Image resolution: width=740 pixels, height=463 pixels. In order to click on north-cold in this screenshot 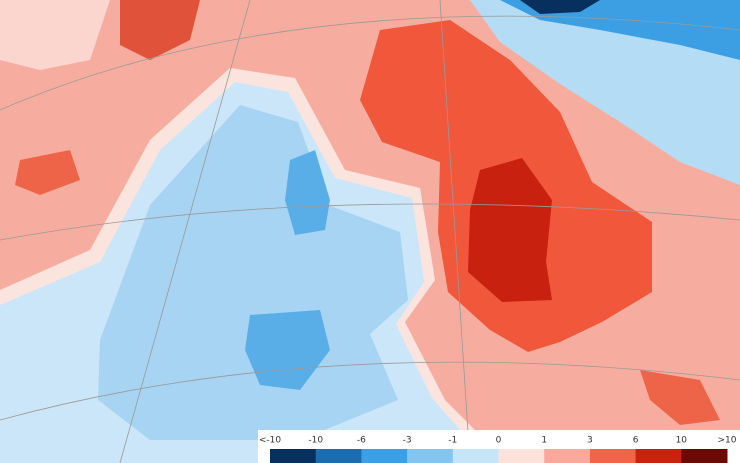, I will do `click(620, 30)`.